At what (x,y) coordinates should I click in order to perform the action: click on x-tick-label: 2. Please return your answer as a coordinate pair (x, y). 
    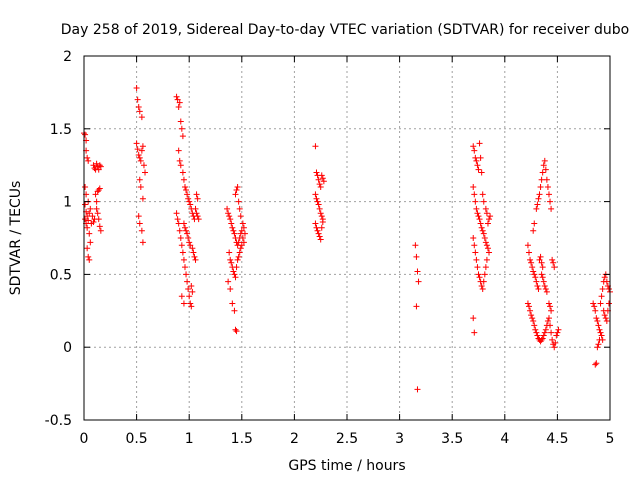
    Looking at the image, I should click on (294, 439).